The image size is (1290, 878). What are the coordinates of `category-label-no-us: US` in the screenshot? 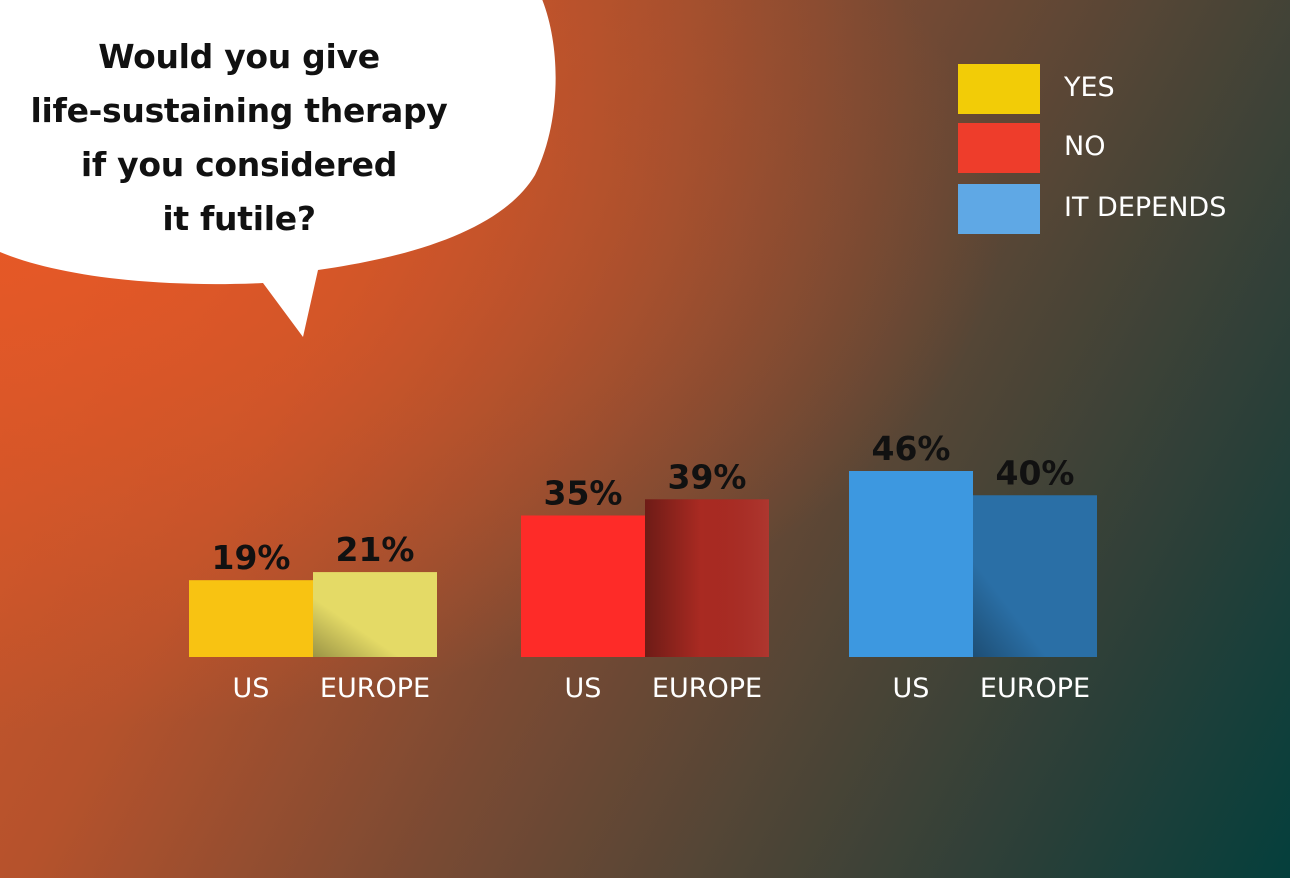 It's located at (583, 688).